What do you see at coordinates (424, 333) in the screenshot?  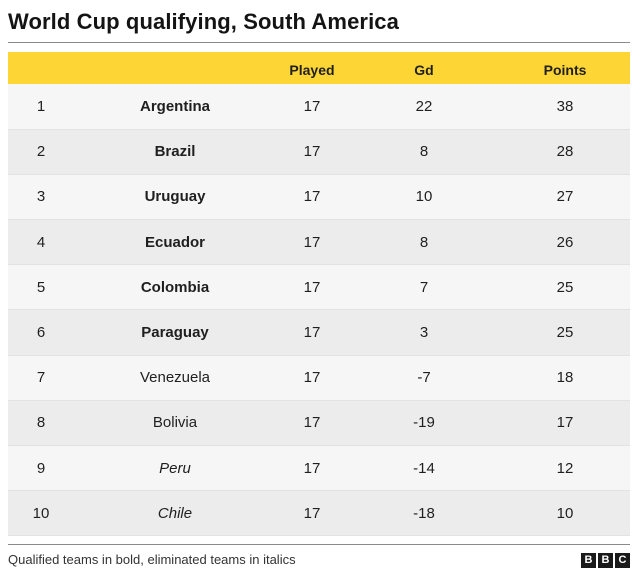 I see `gd-cell: 3` at bounding box center [424, 333].